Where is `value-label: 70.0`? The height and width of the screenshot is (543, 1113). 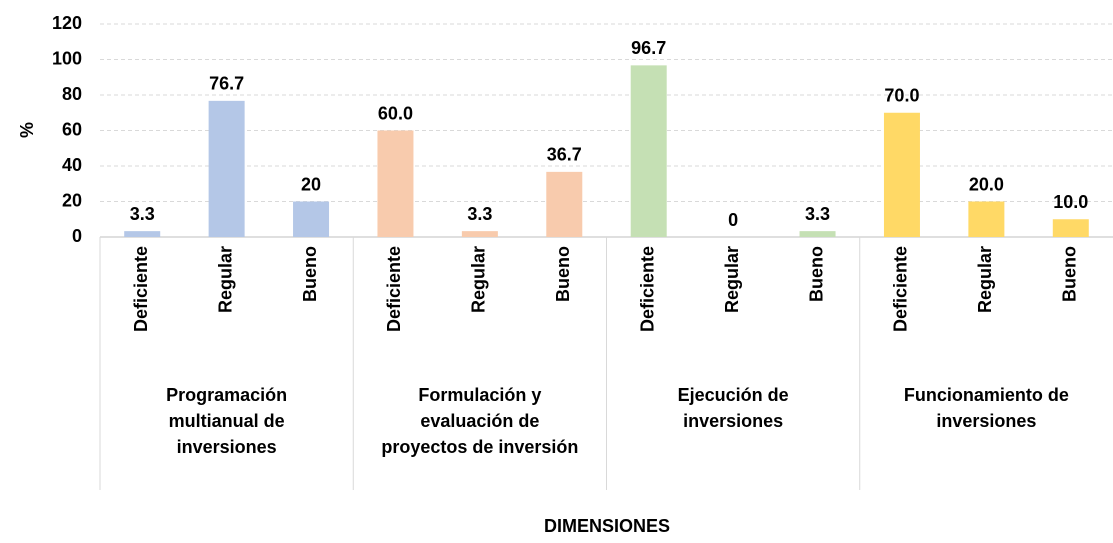
value-label: 70.0 is located at coordinates (901, 96).